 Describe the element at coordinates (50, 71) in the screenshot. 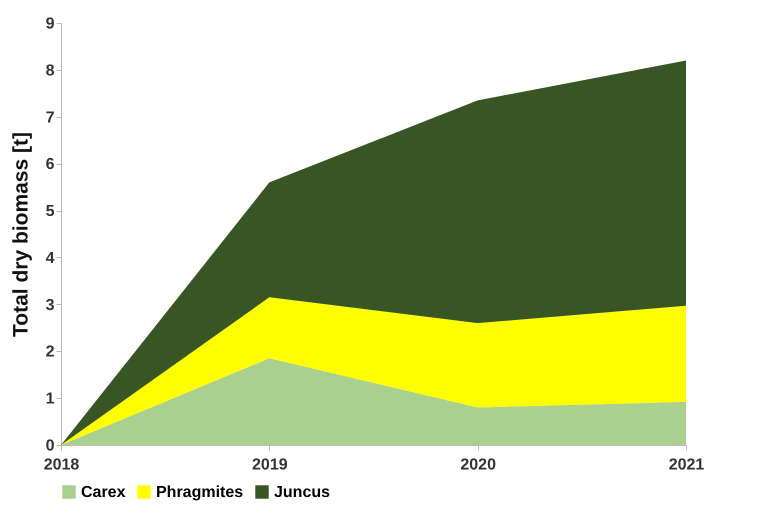

I see `y-tick-label: 8` at that location.